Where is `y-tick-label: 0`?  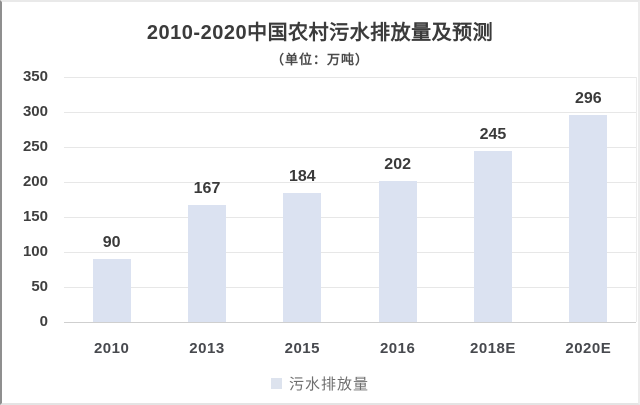 y-tick-label: 0 is located at coordinates (43, 321).